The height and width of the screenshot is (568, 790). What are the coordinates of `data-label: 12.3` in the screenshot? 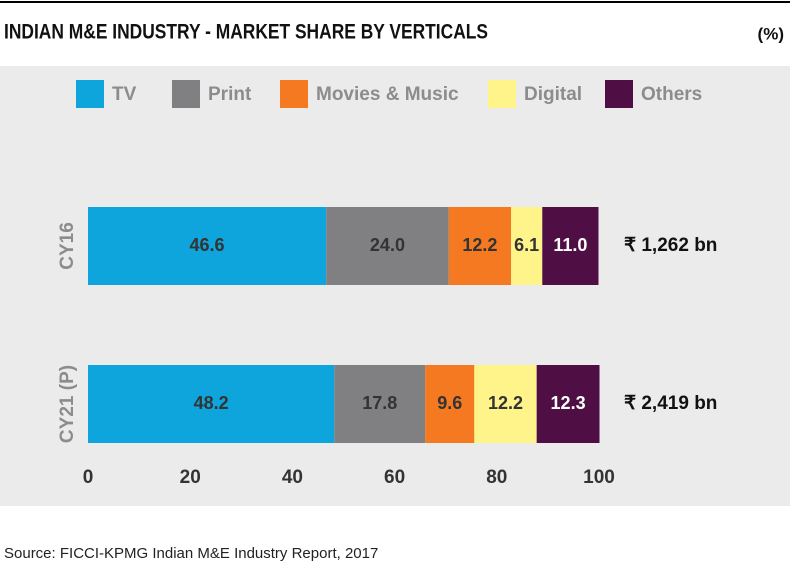 It's located at (568, 403).